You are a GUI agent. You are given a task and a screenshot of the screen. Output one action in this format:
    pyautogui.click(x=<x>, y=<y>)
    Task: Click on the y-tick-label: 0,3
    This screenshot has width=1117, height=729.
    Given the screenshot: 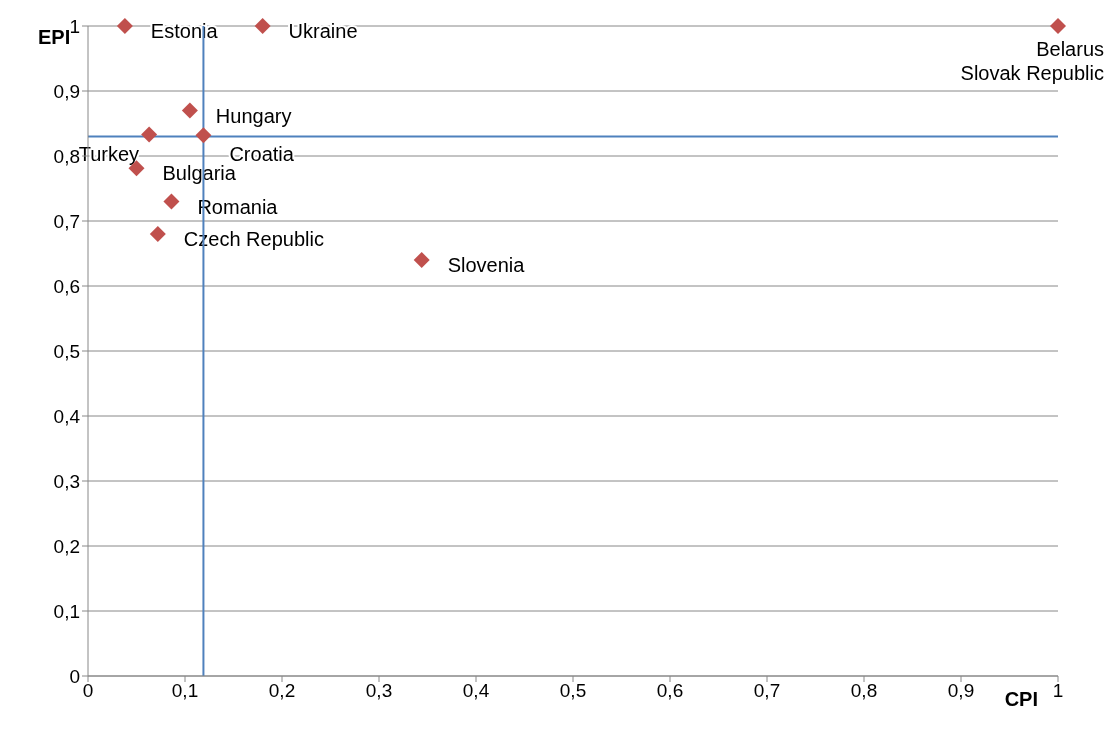 What is the action you would take?
    pyautogui.click(x=66, y=481)
    